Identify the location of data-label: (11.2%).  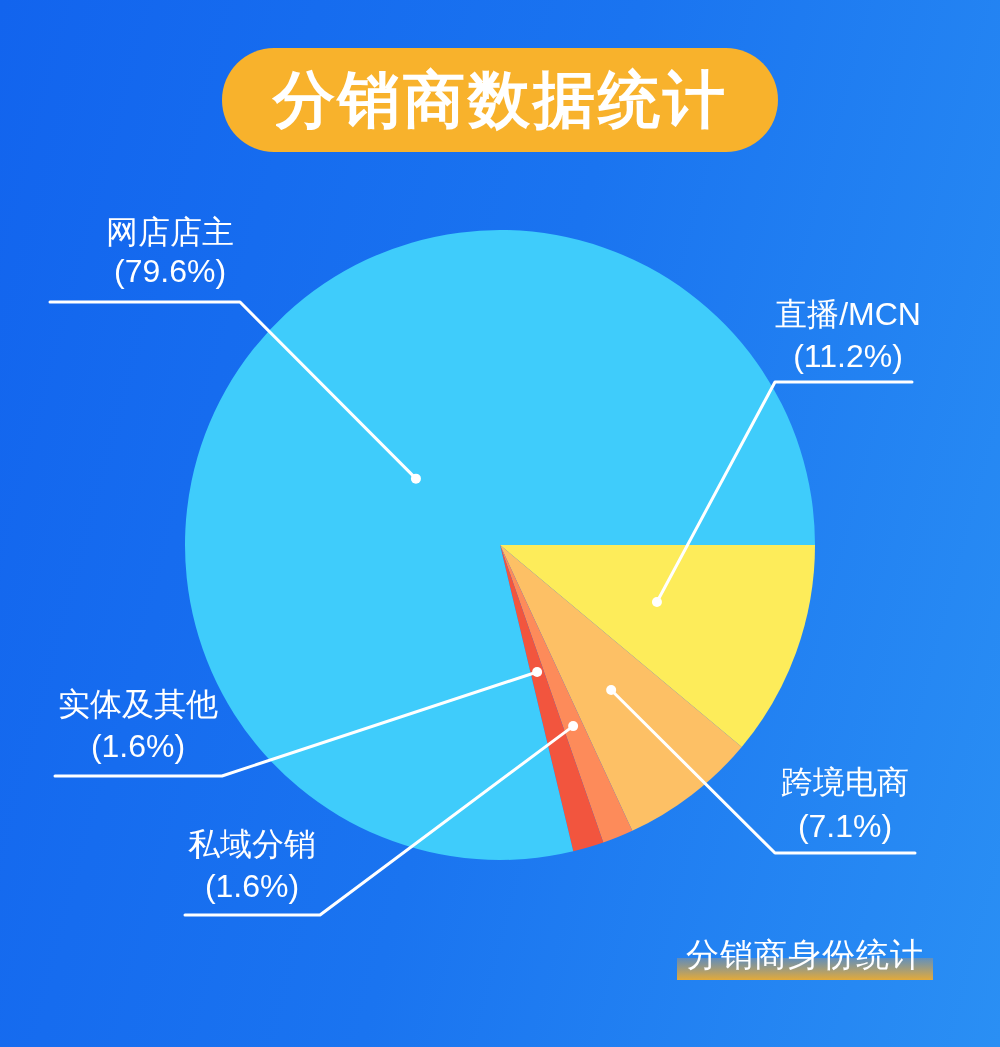
(848, 355).